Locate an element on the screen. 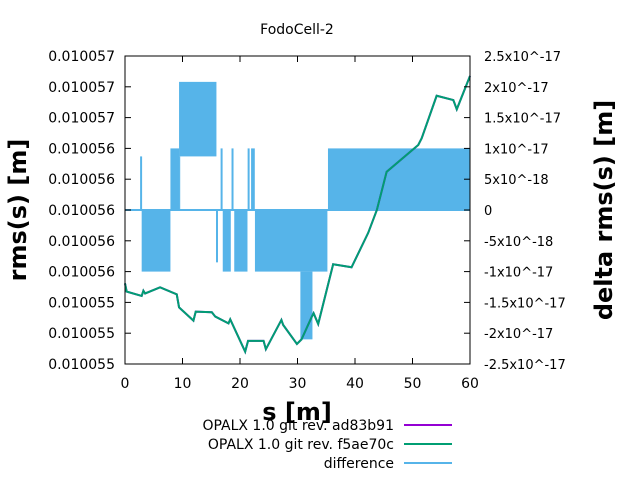  legend-label: OPALX 1.0 git rev. f5ae70c is located at coordinates (301, 445).